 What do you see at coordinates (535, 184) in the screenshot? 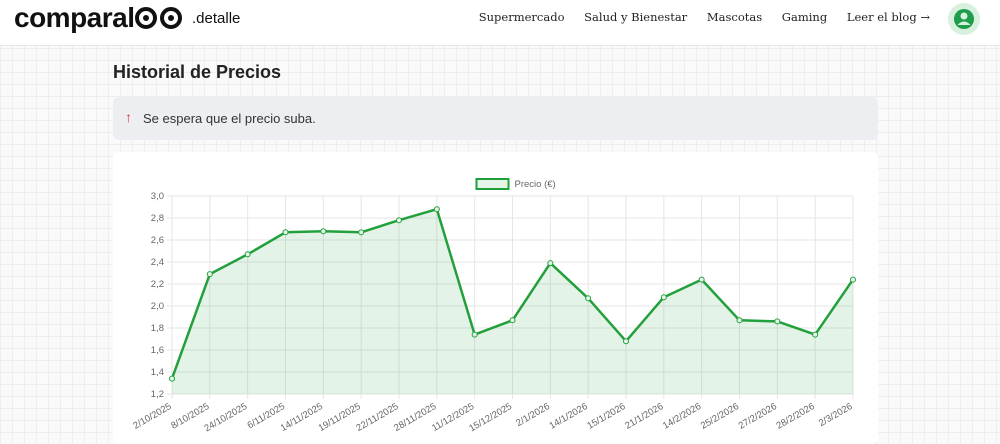
I see `legend-label: Precio (€)` at bounding box center [535, 184].